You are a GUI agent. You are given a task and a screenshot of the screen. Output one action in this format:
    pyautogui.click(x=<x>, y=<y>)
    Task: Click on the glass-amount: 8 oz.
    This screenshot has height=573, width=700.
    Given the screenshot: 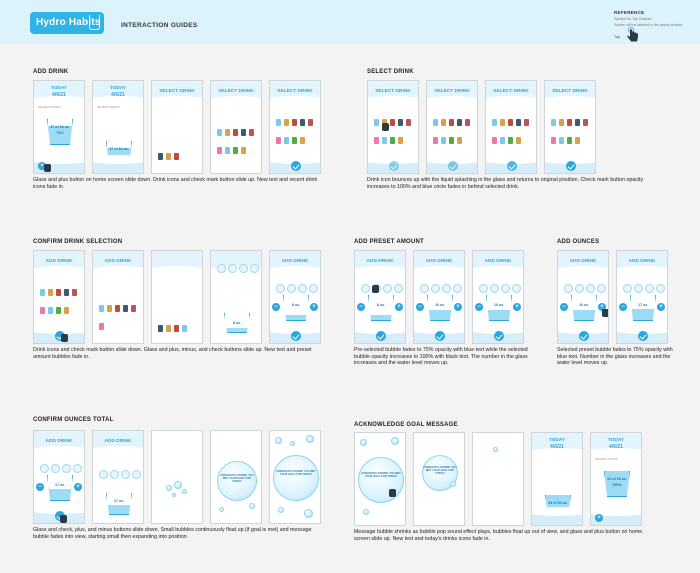 What is the action you would take?
    pyautogui.click(x=296, y=305)
    